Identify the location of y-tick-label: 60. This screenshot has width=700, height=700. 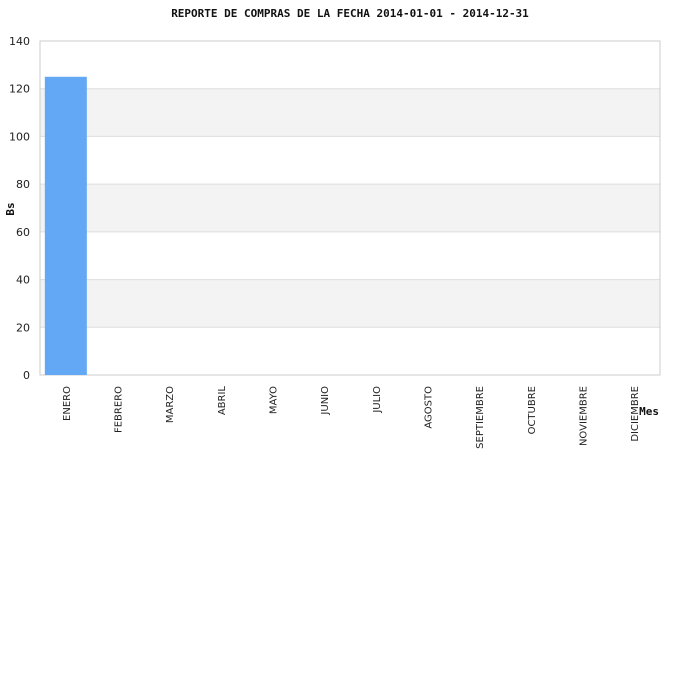
(23, 232).